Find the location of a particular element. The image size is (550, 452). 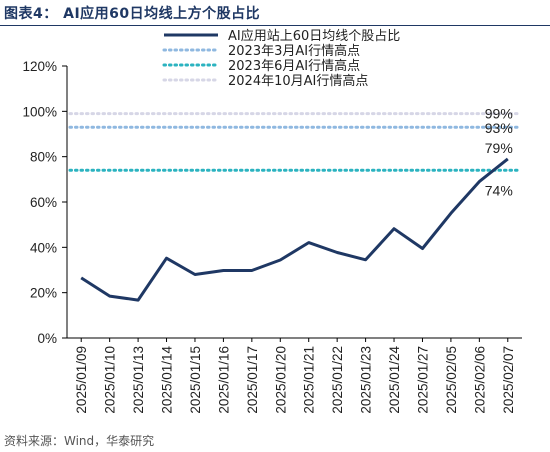

x-tick-label: 2025/01/14 is located at coordinates (167, 380).